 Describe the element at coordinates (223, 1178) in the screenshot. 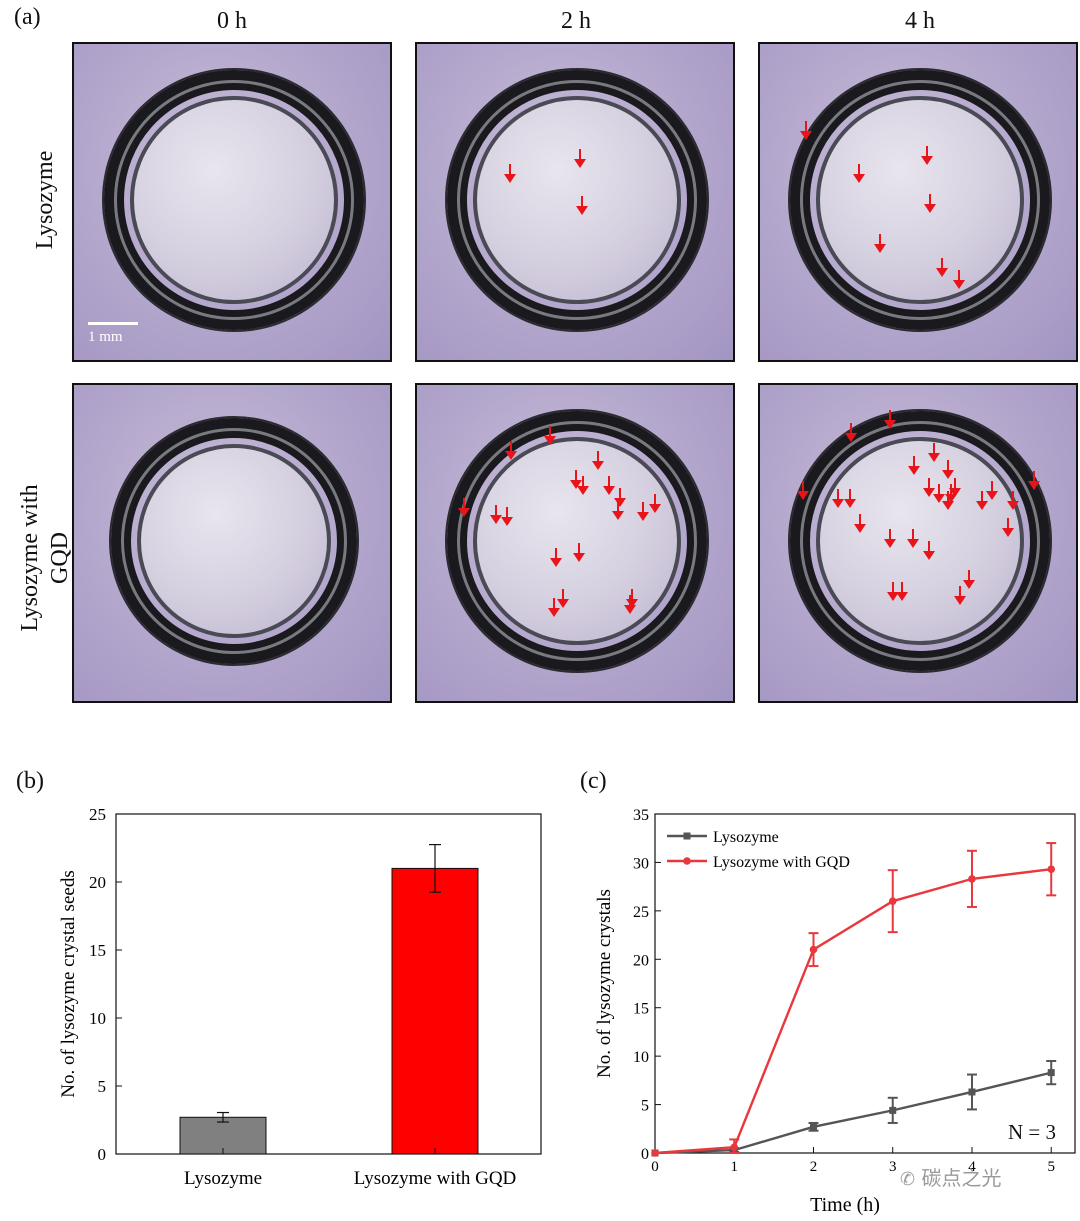

I see `x-tick-label: Lysozyme` at that location.